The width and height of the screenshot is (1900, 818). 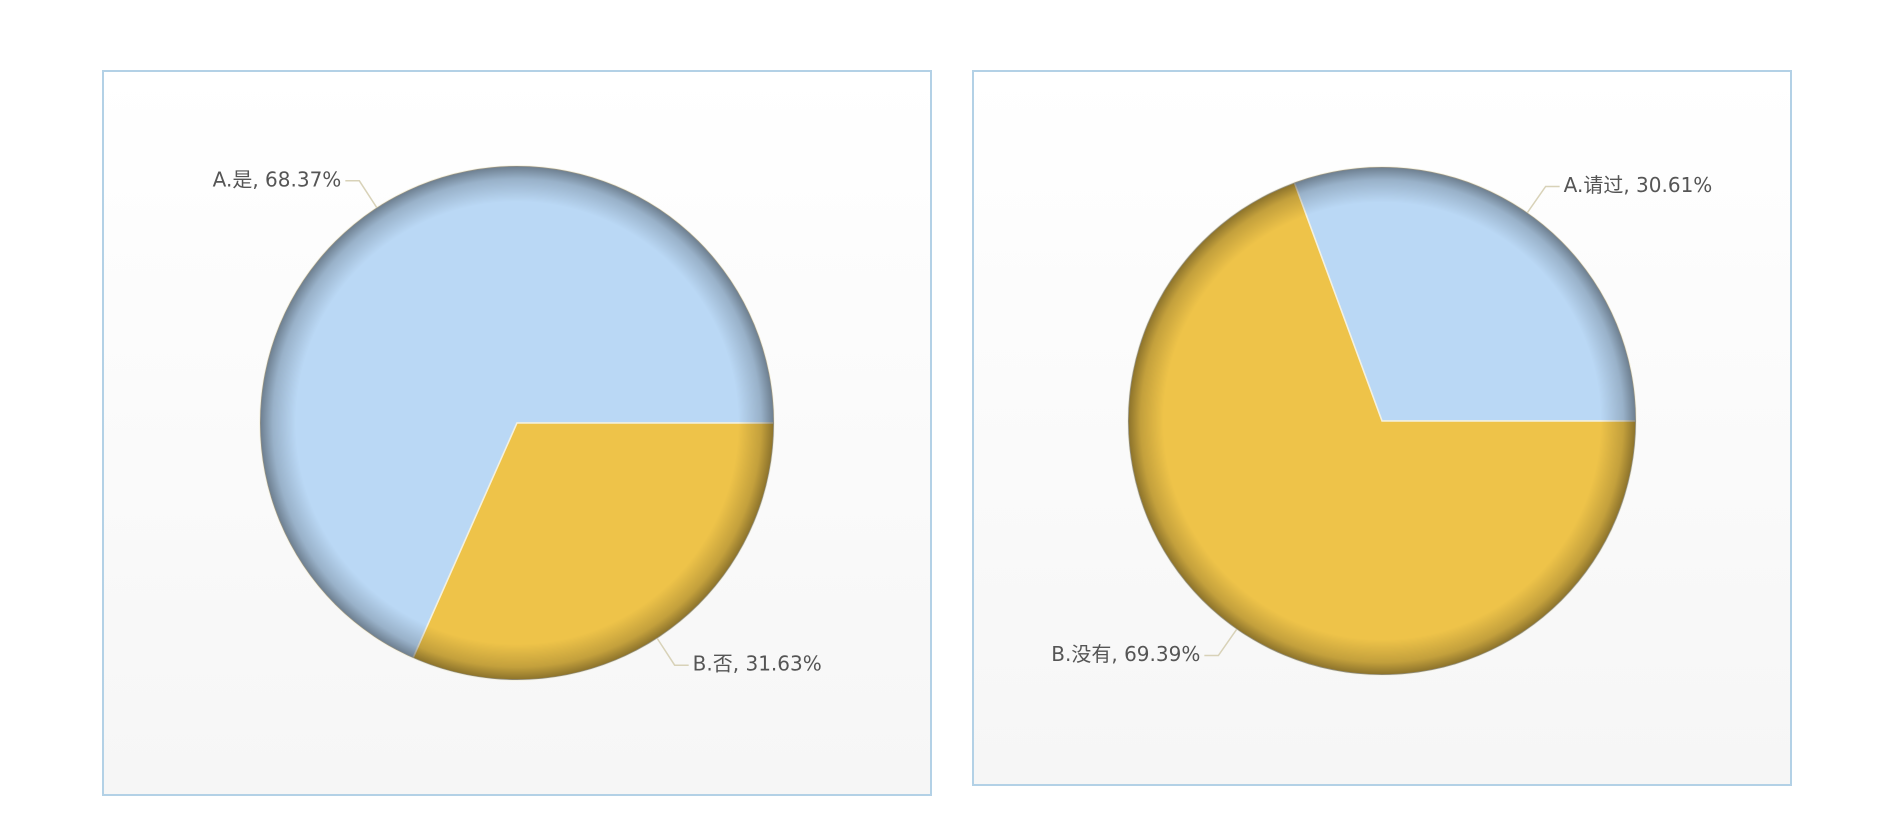 What do you see at coordinates (1638, 185) in the screenshot?
I see `data-label: A.请过, 30.61%` at bounding box center [1638, 185].